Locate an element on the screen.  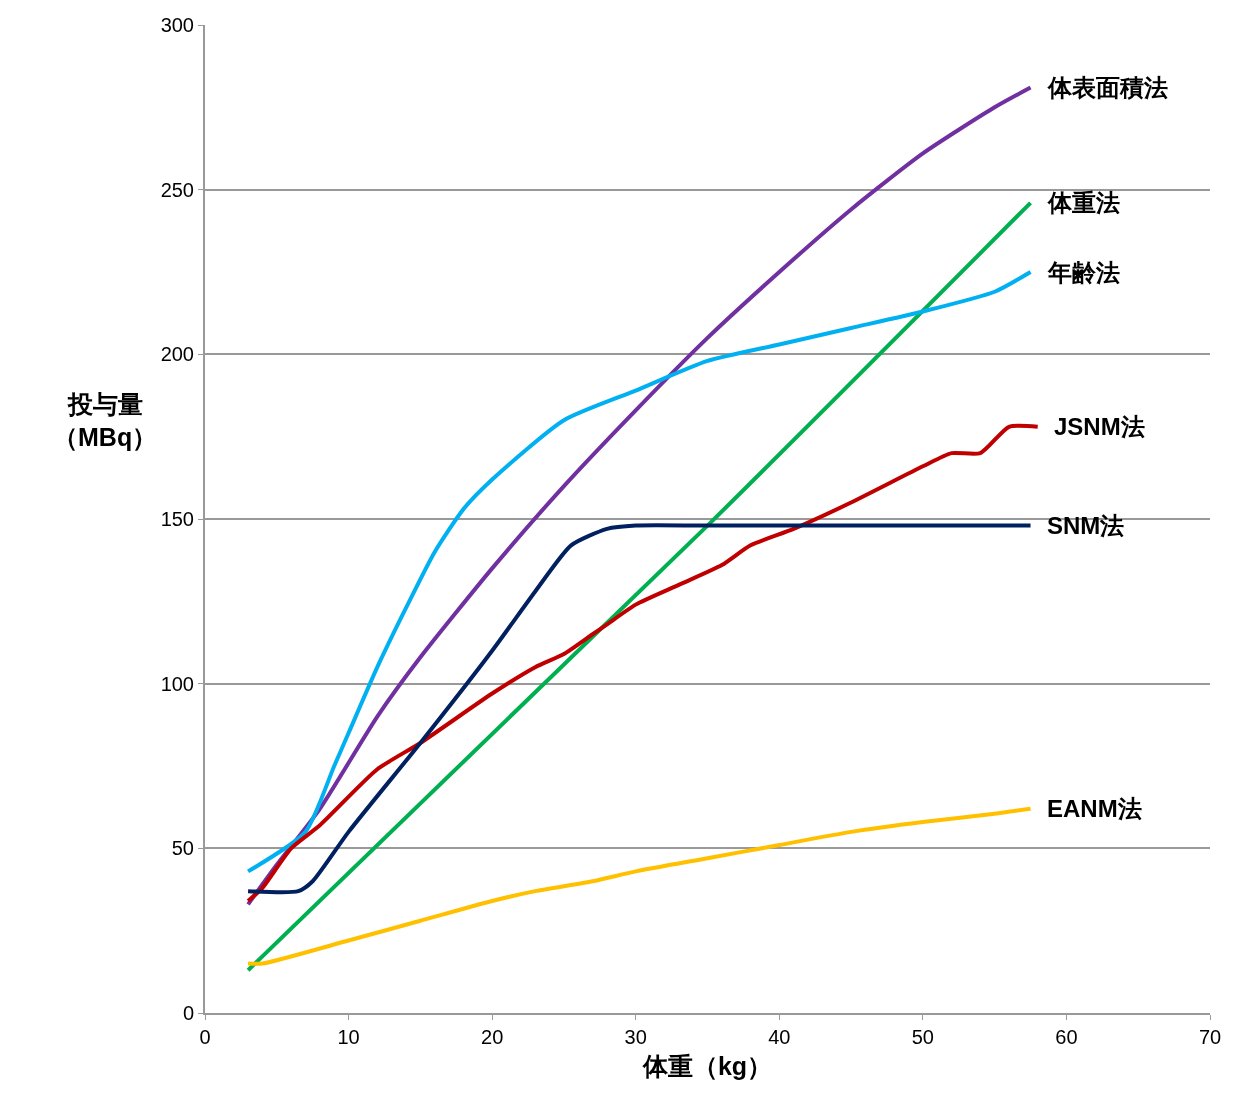
y-axis-title: 投与量（MBq） is located at coordinates (105, 420).